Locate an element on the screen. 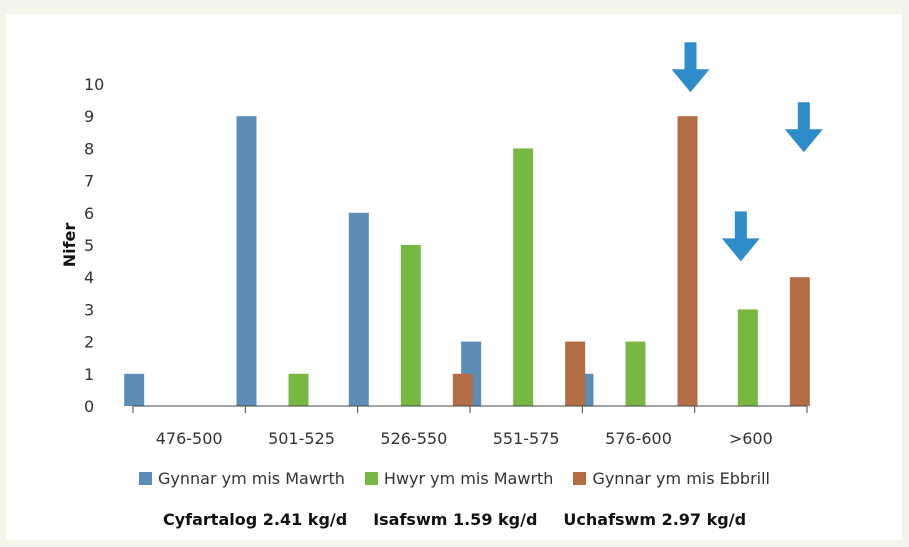 Image resolution: width=909 pixels, height=547 pixels. y-axis-ticks: 0 1 2 3 4 5 6 7 8 9 10 is located at coordinates (94, 245).